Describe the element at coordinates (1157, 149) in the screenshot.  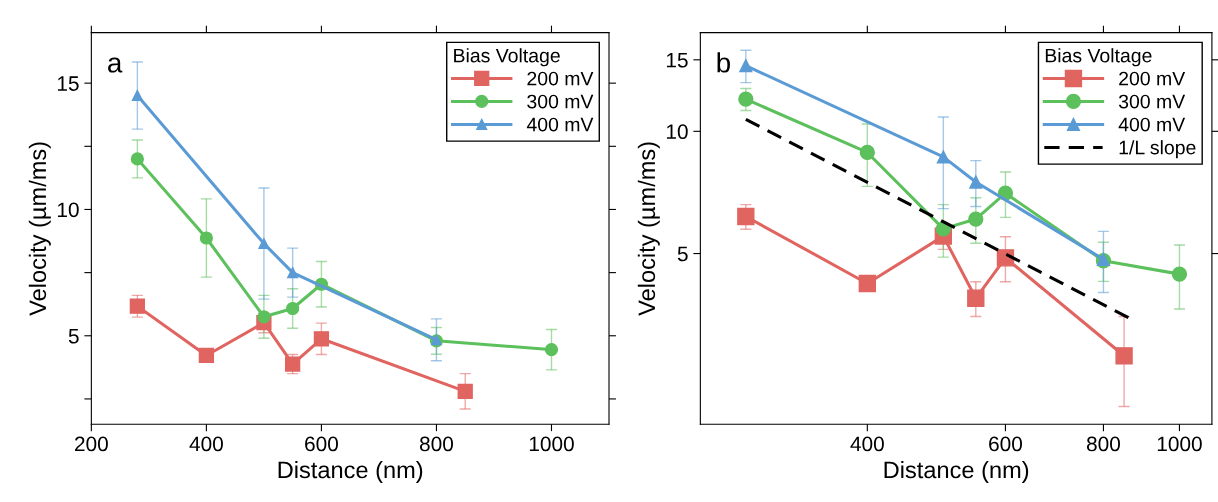
I see `legend-label: 1/L slope` at that location.